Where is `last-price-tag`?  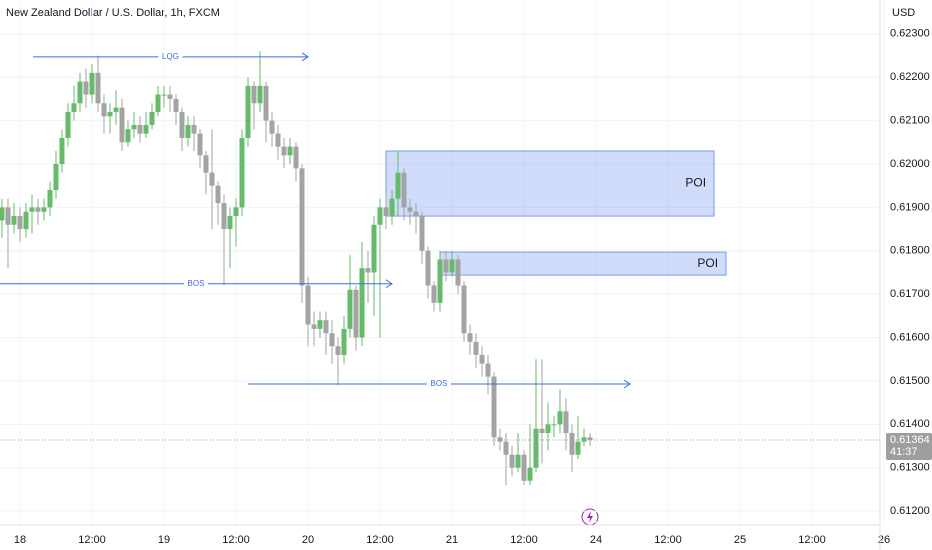
last-price-tag is located at coordinates (909, 446).